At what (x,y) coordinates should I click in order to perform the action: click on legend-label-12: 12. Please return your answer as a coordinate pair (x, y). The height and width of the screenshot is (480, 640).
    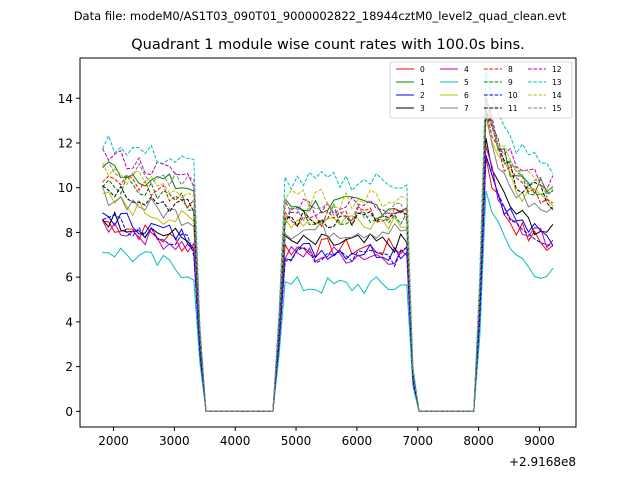
    Looking at the image, I should click on (557, 69).